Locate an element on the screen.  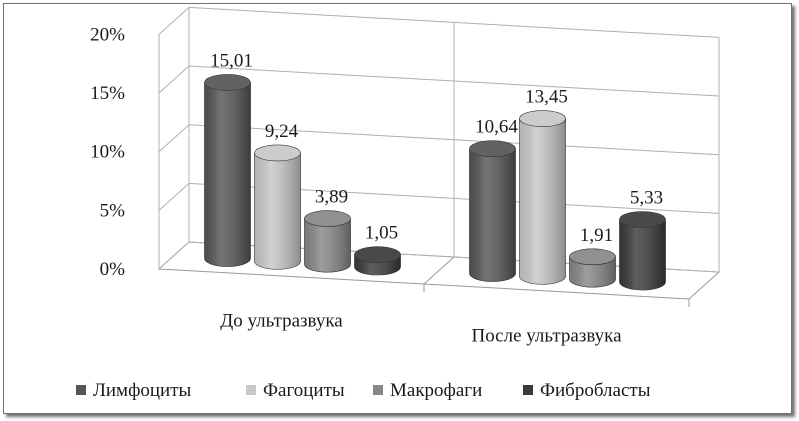
category-labels: До ультразвука После ультразвука is located at coordinates (421, 328).